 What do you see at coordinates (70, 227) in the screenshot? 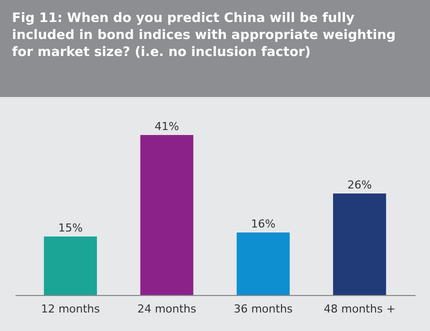
I see `data-label: 15%` at bounding box center [70, 227].